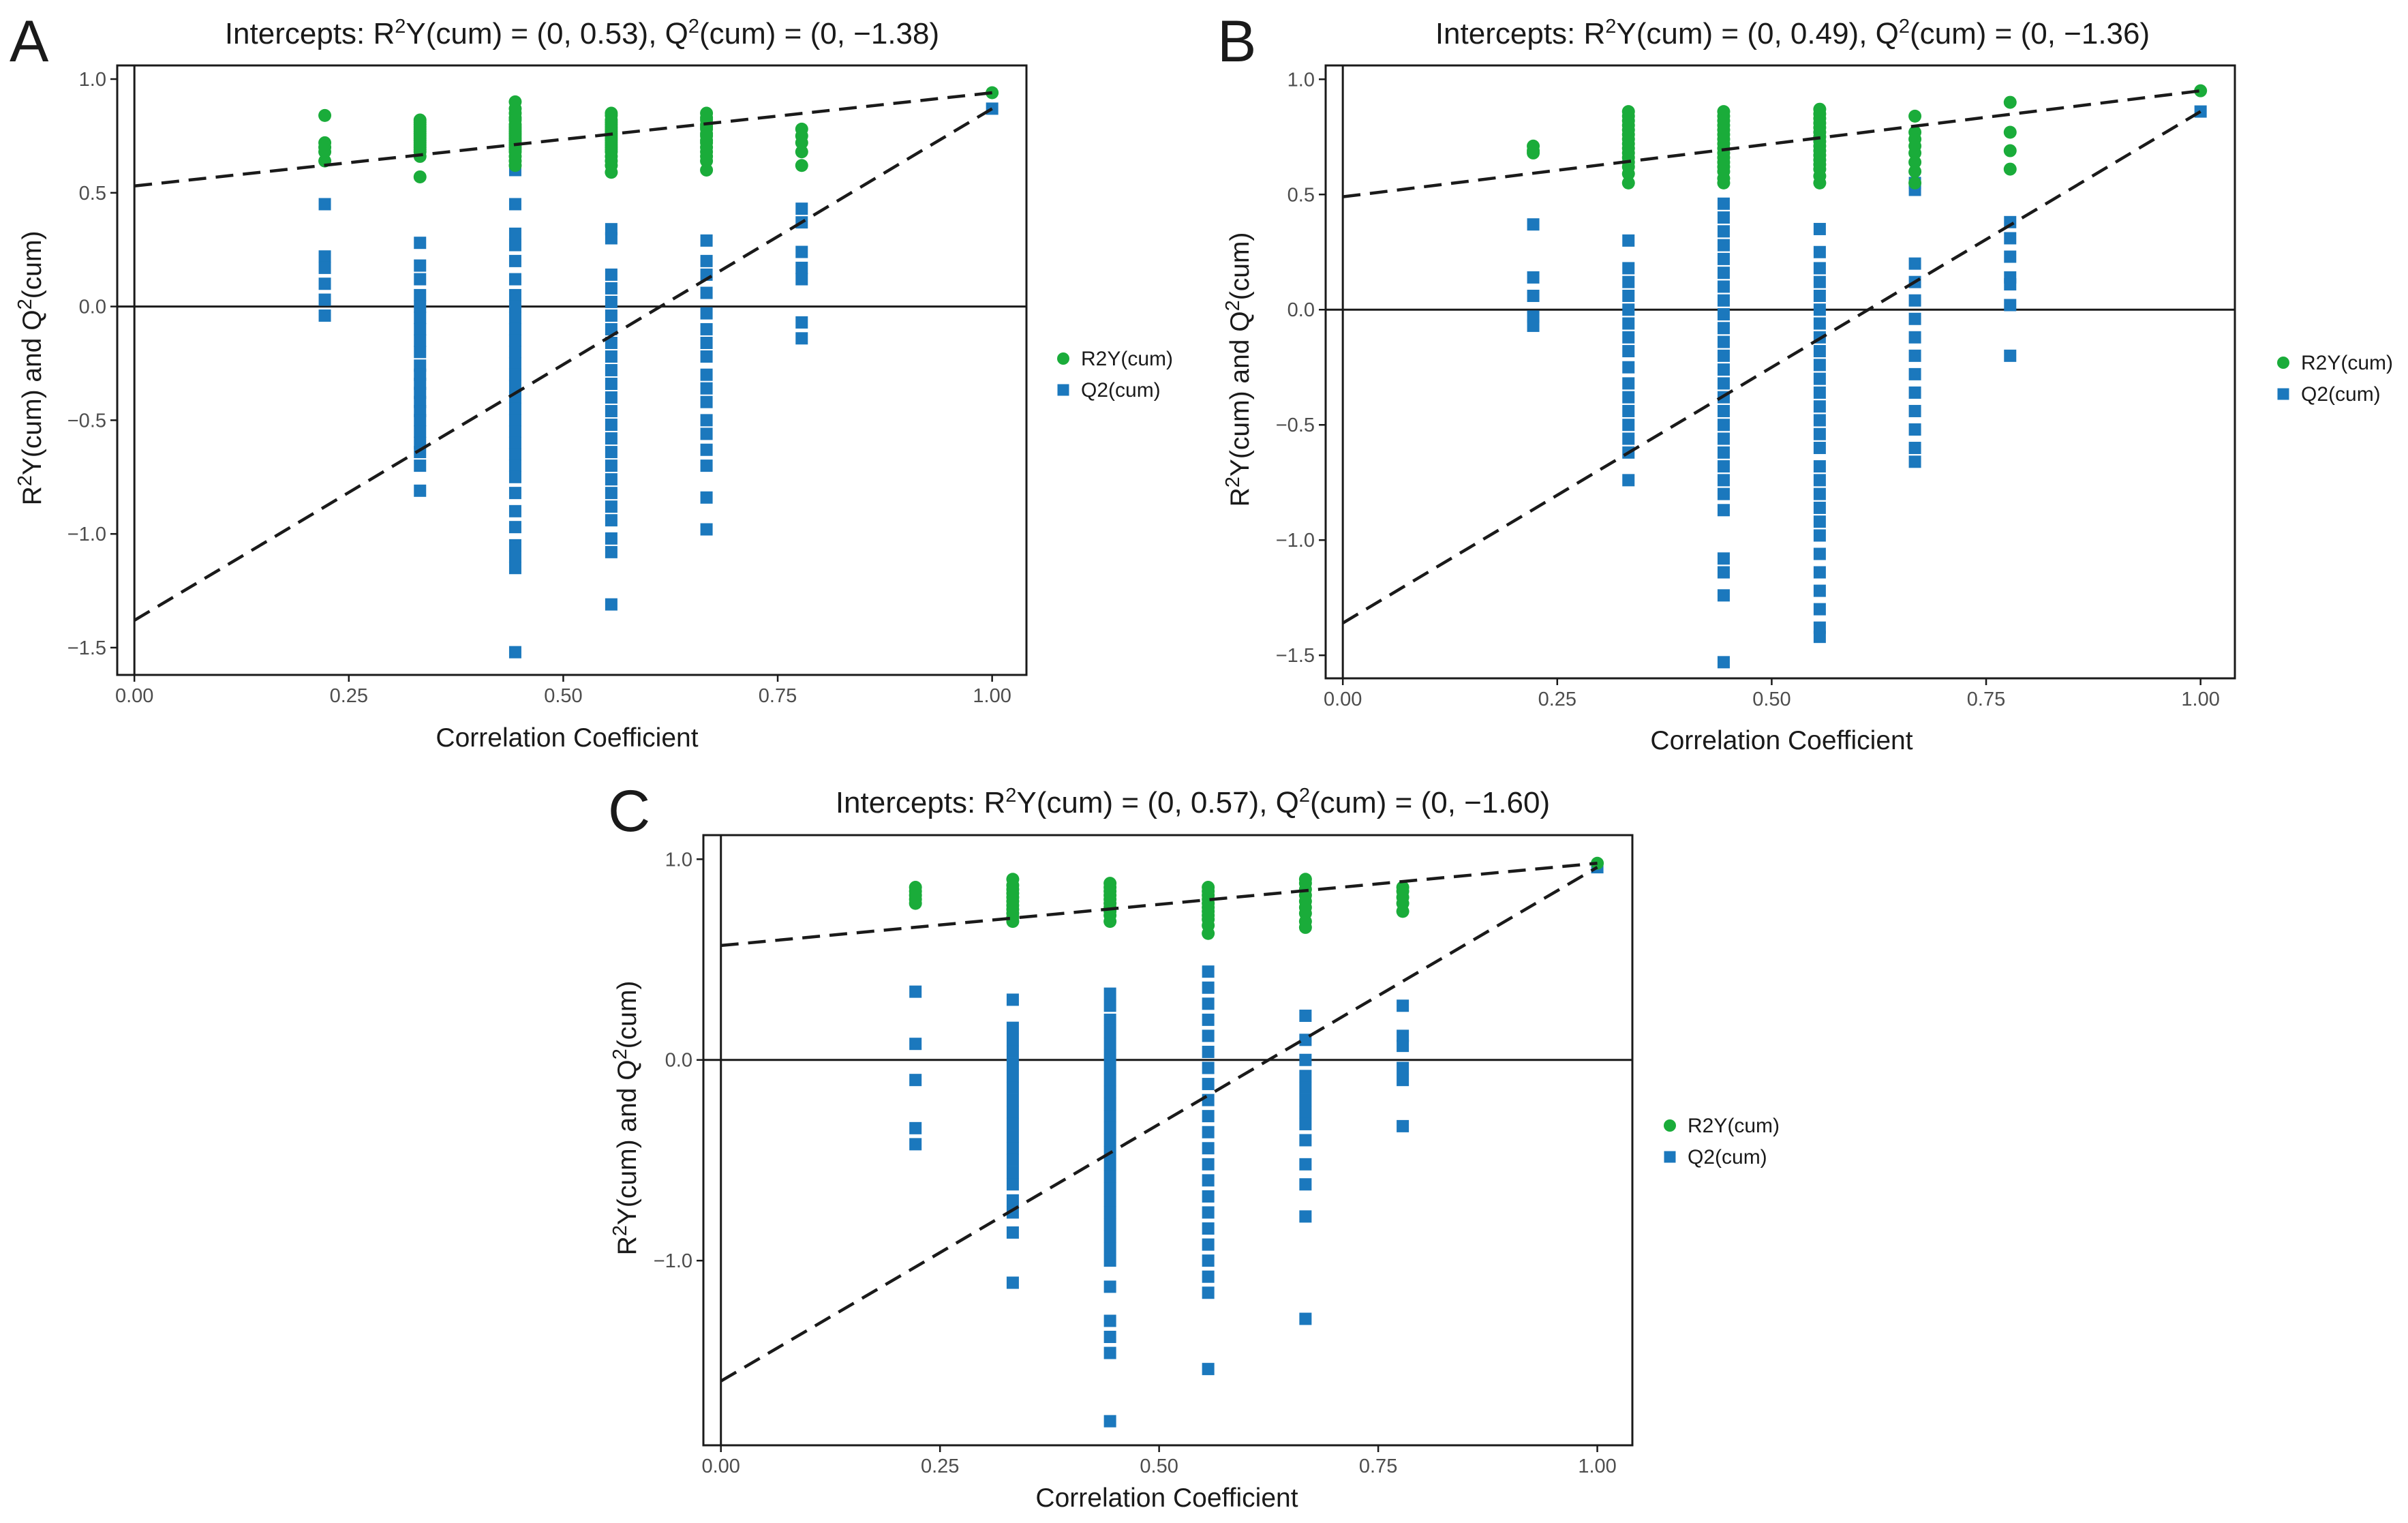  I want to click on panel-a-x-tick-label: 0.25, so click(349, 696).